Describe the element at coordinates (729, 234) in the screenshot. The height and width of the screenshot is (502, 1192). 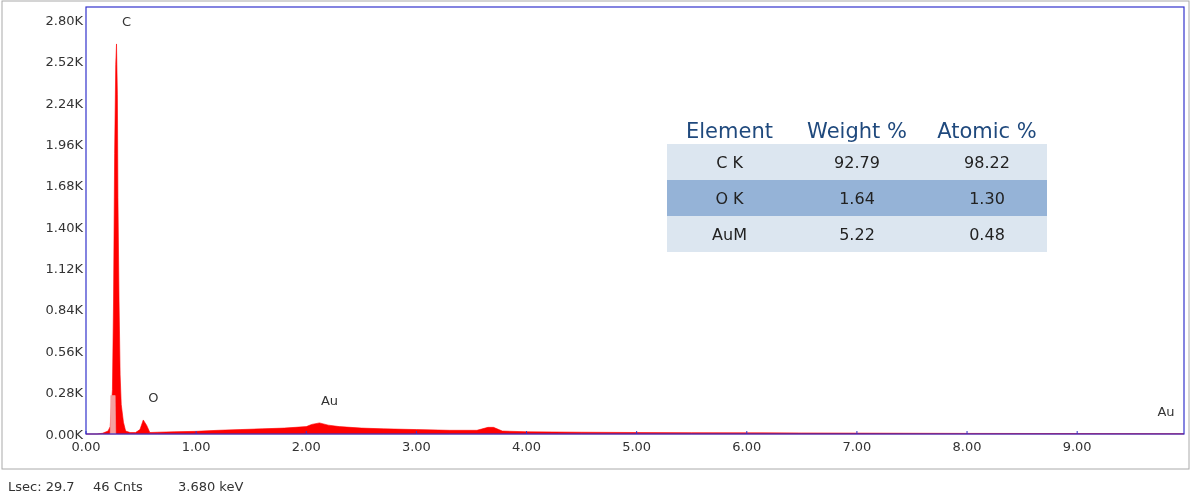
I see `category-label: AuM` at that location.